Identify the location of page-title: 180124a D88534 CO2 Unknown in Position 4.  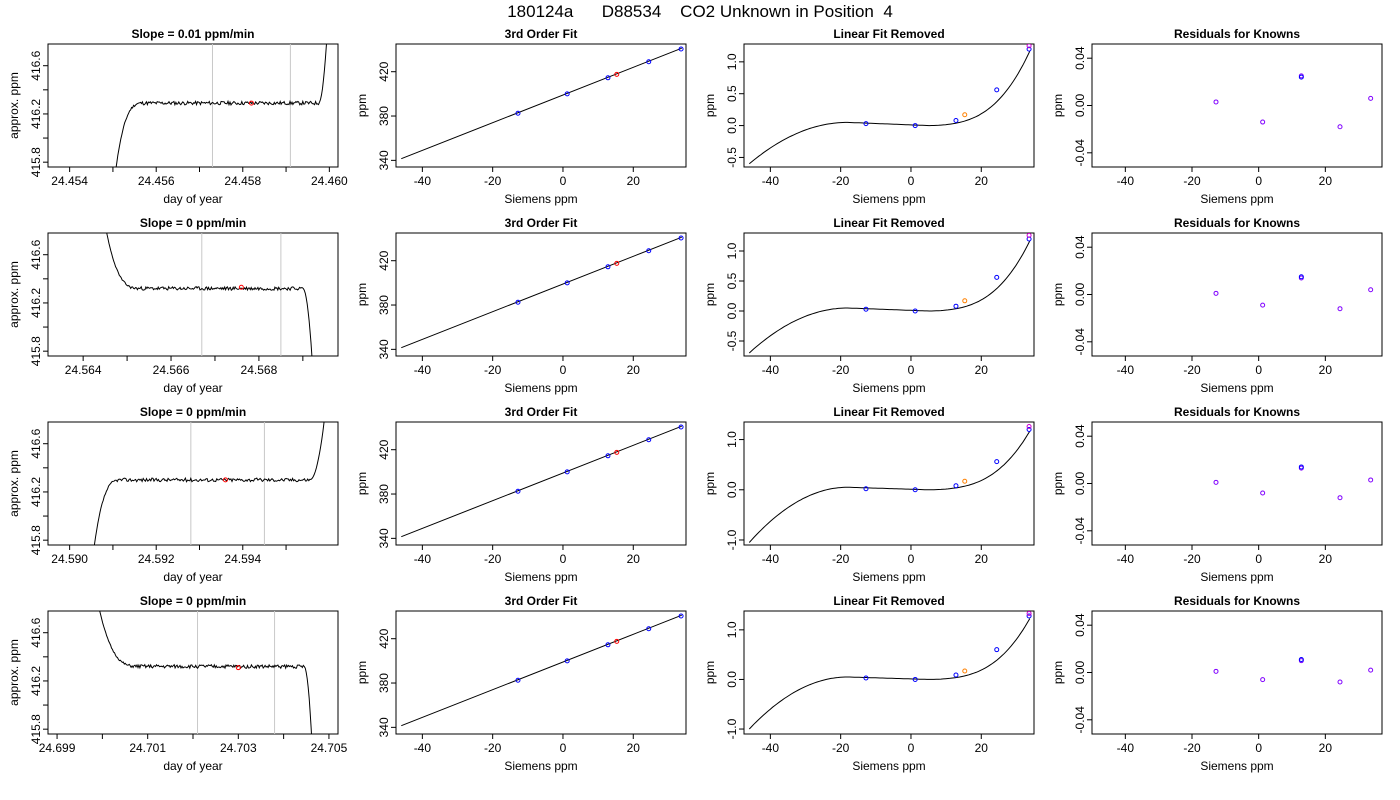
(700, 11).